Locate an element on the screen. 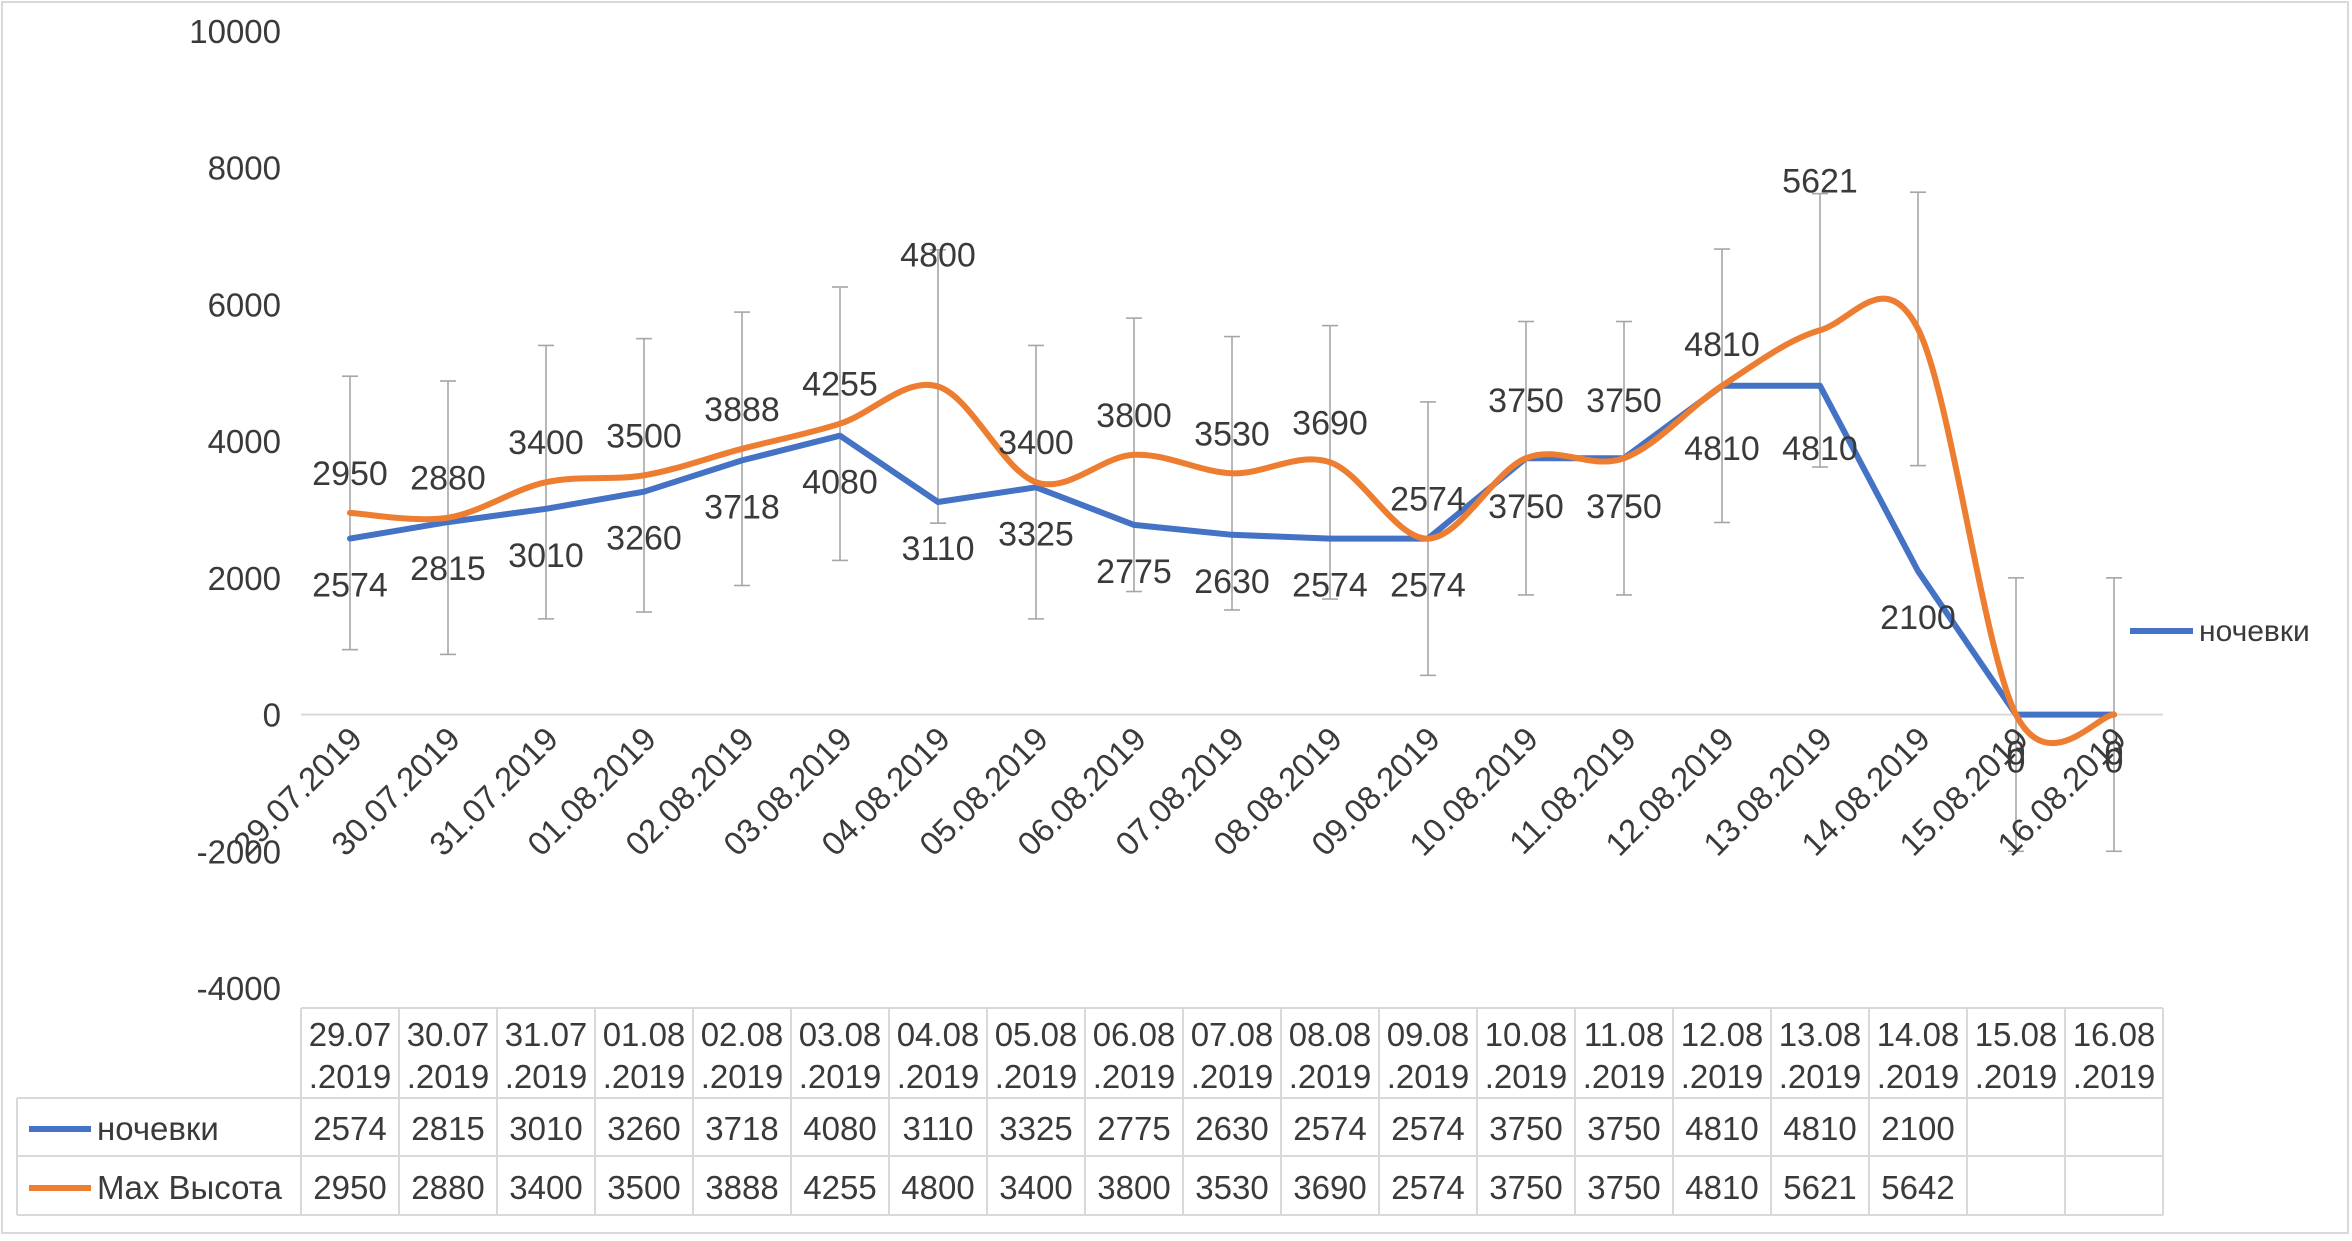 Image resolution: width=2352 pixels, height=1241 pixels. y-tick-label: 8000 is located at coordinates (244, 168).